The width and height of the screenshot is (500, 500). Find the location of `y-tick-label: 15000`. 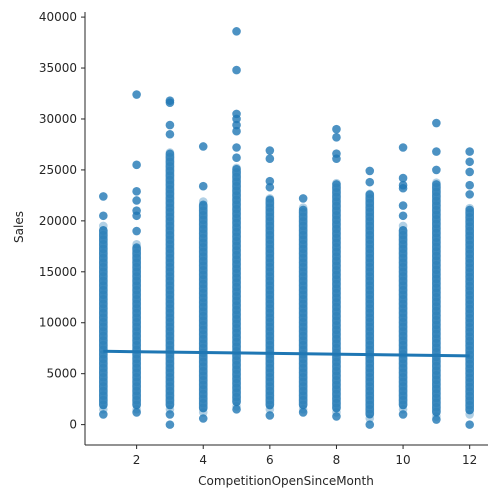

y-tick-label: 15000 is located at coordinates (58, 272).